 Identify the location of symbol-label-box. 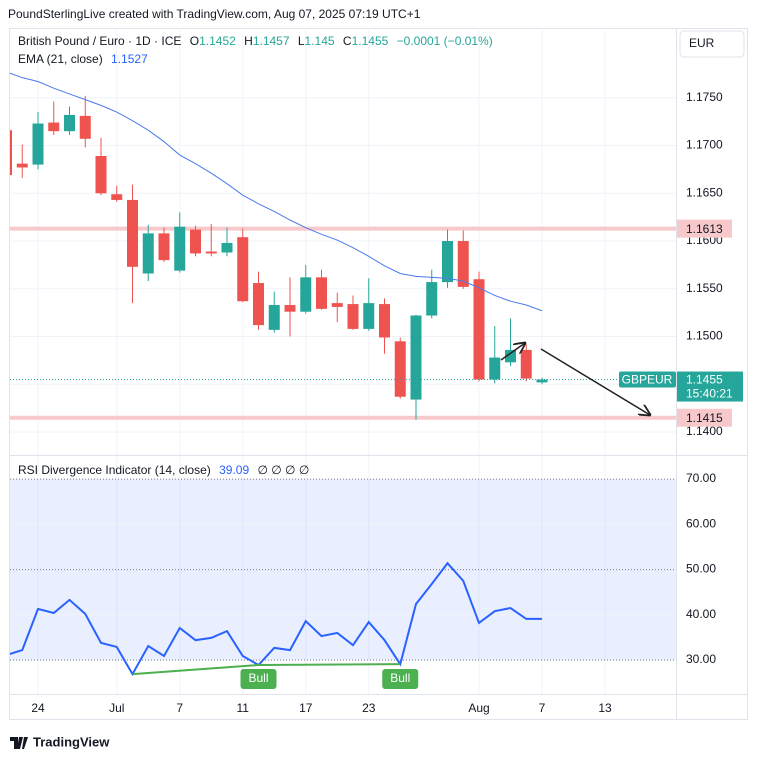
(647, 379).